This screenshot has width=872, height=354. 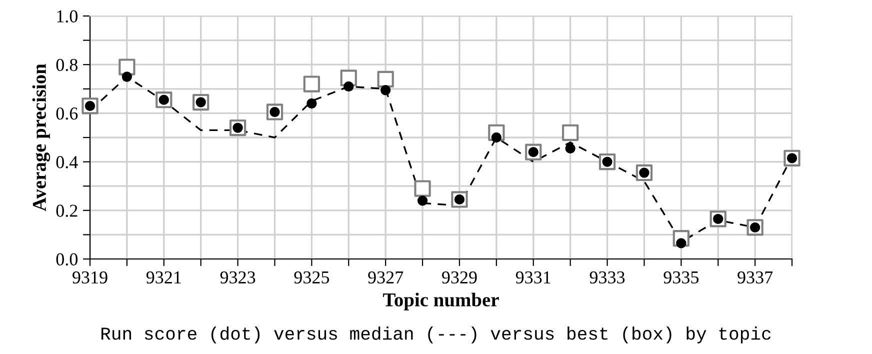 I want to click on y-tick-label: 0.4, so click(x=67, y=162).